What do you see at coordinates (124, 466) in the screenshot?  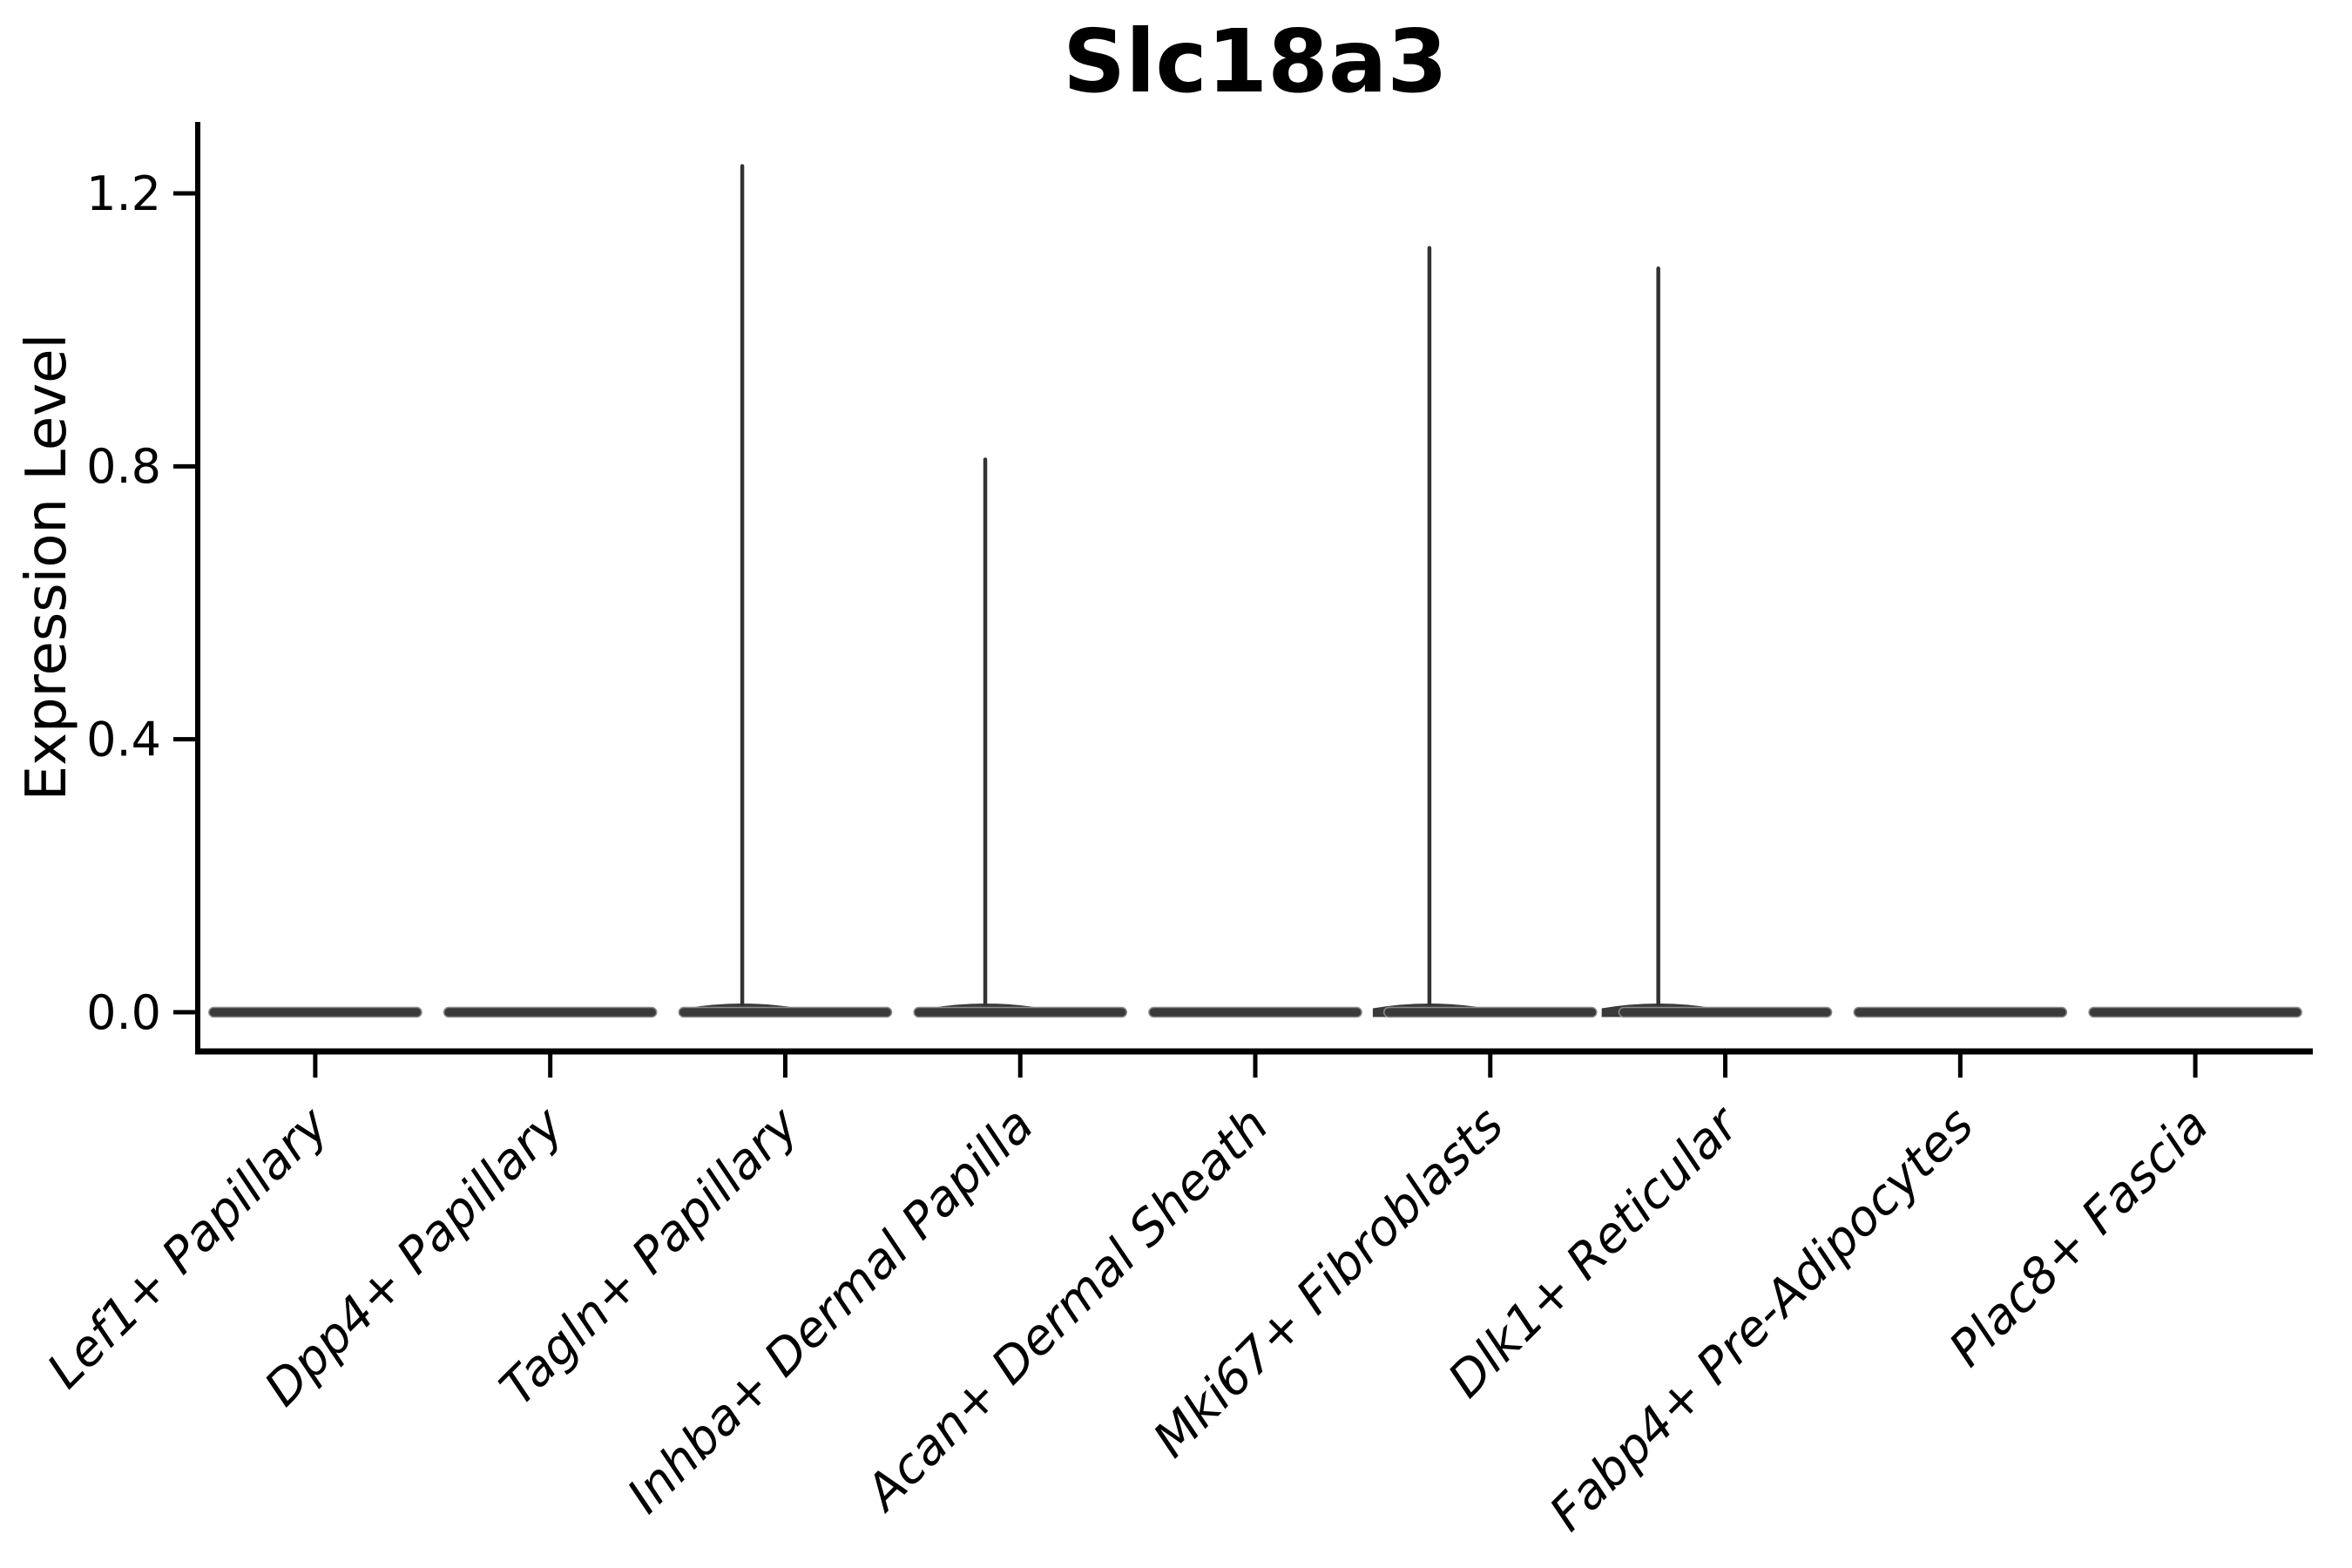 I see `y-tick-label: 0.8` at bounding box center [124, 466].